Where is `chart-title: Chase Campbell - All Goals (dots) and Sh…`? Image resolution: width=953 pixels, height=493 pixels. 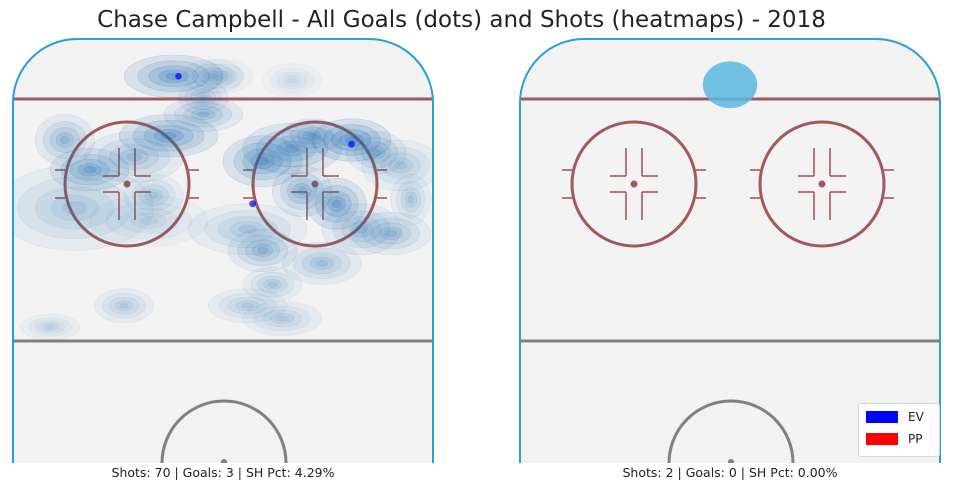
chart-title: Chase Campbell - All Goals (dots) and Sh… is located at coordinates (461, 20).